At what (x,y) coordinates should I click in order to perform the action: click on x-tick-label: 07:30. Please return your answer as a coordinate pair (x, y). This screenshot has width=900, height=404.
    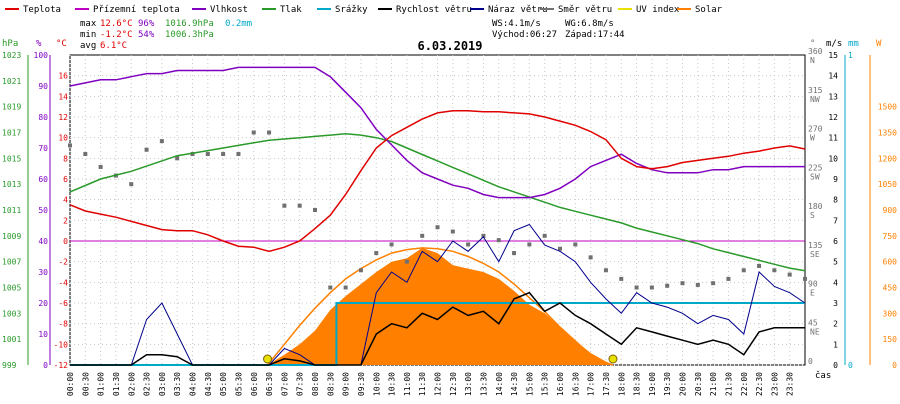
    Looking at the image, I should click on (300, 384).